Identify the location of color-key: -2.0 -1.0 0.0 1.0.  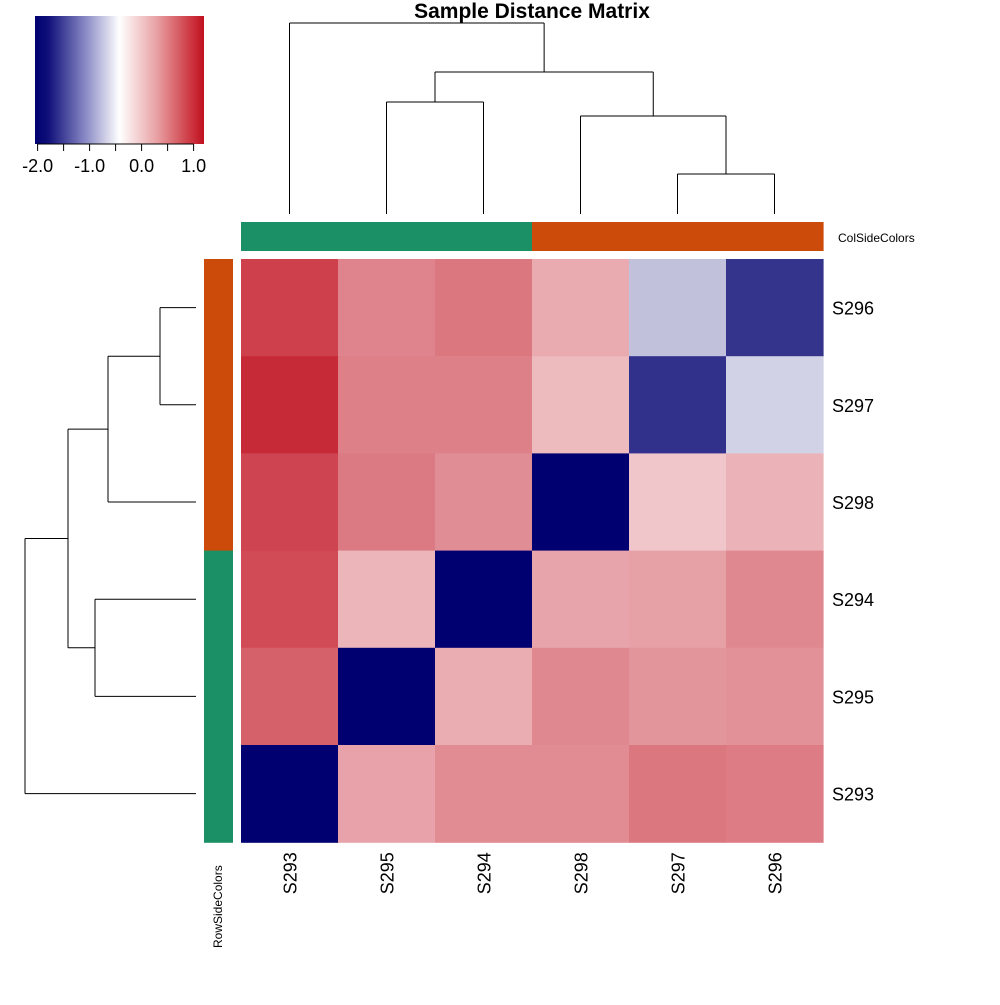
(114, 96).